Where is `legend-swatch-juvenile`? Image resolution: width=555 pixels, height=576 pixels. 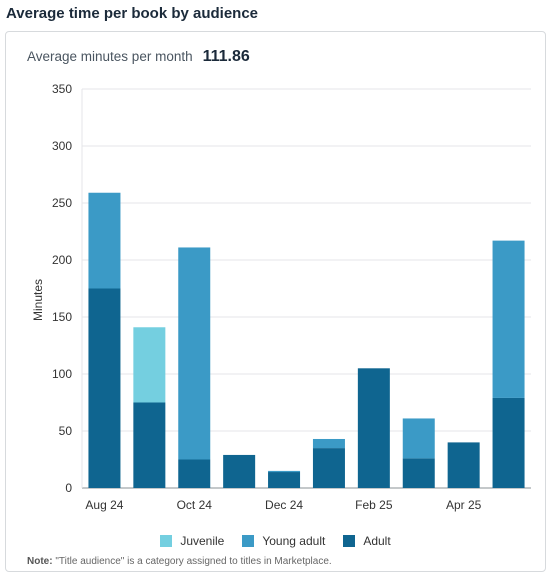
legend-swatch-juvenile is located at coordinates (166, 541).